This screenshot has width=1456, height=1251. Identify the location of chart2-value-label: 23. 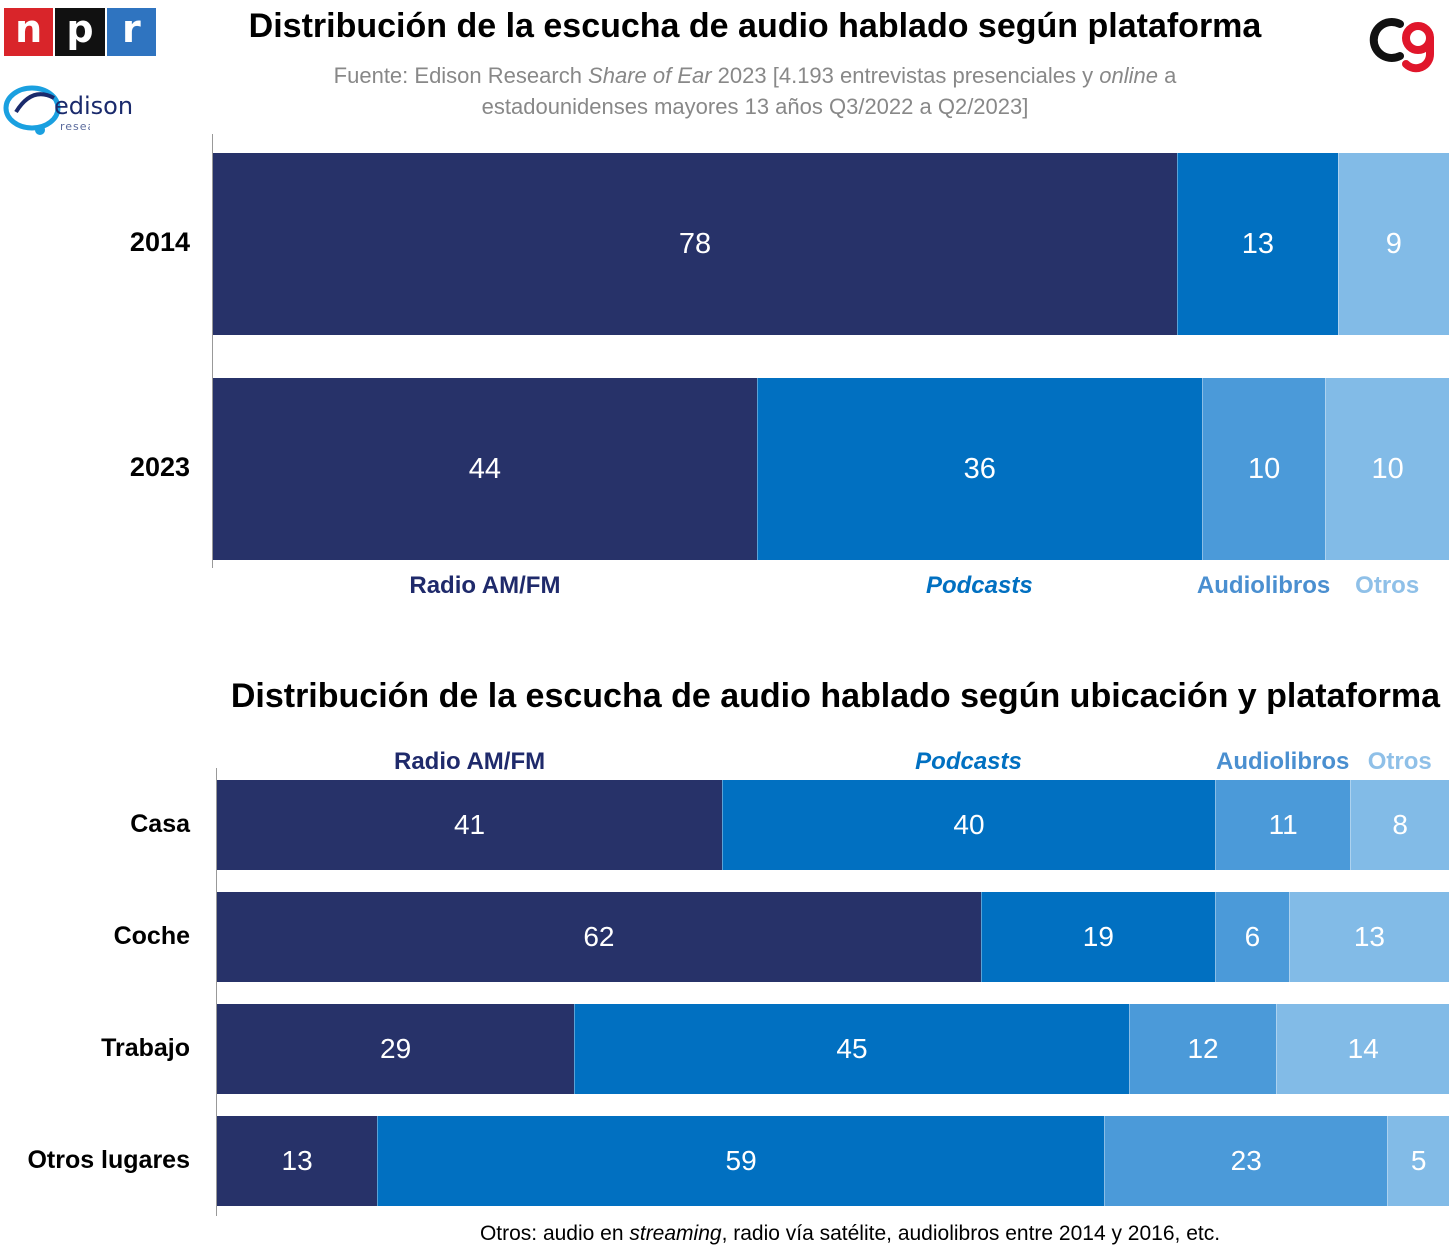
(1246, 1160).